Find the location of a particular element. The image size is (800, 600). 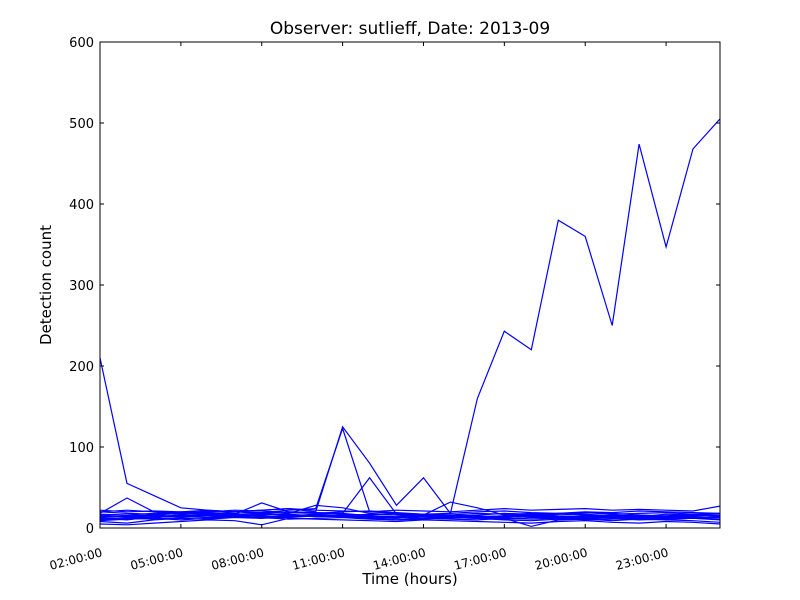

y-tick-label: 400 is located at coordinates (81, 205).